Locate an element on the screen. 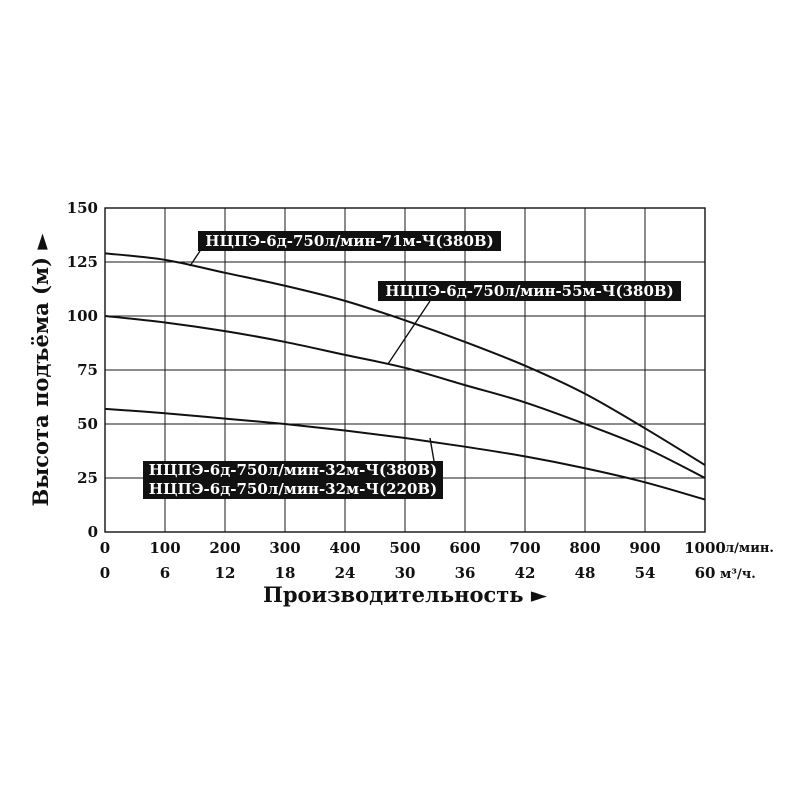  x2-tick-label: 54 is located at coordinates (645, 573).